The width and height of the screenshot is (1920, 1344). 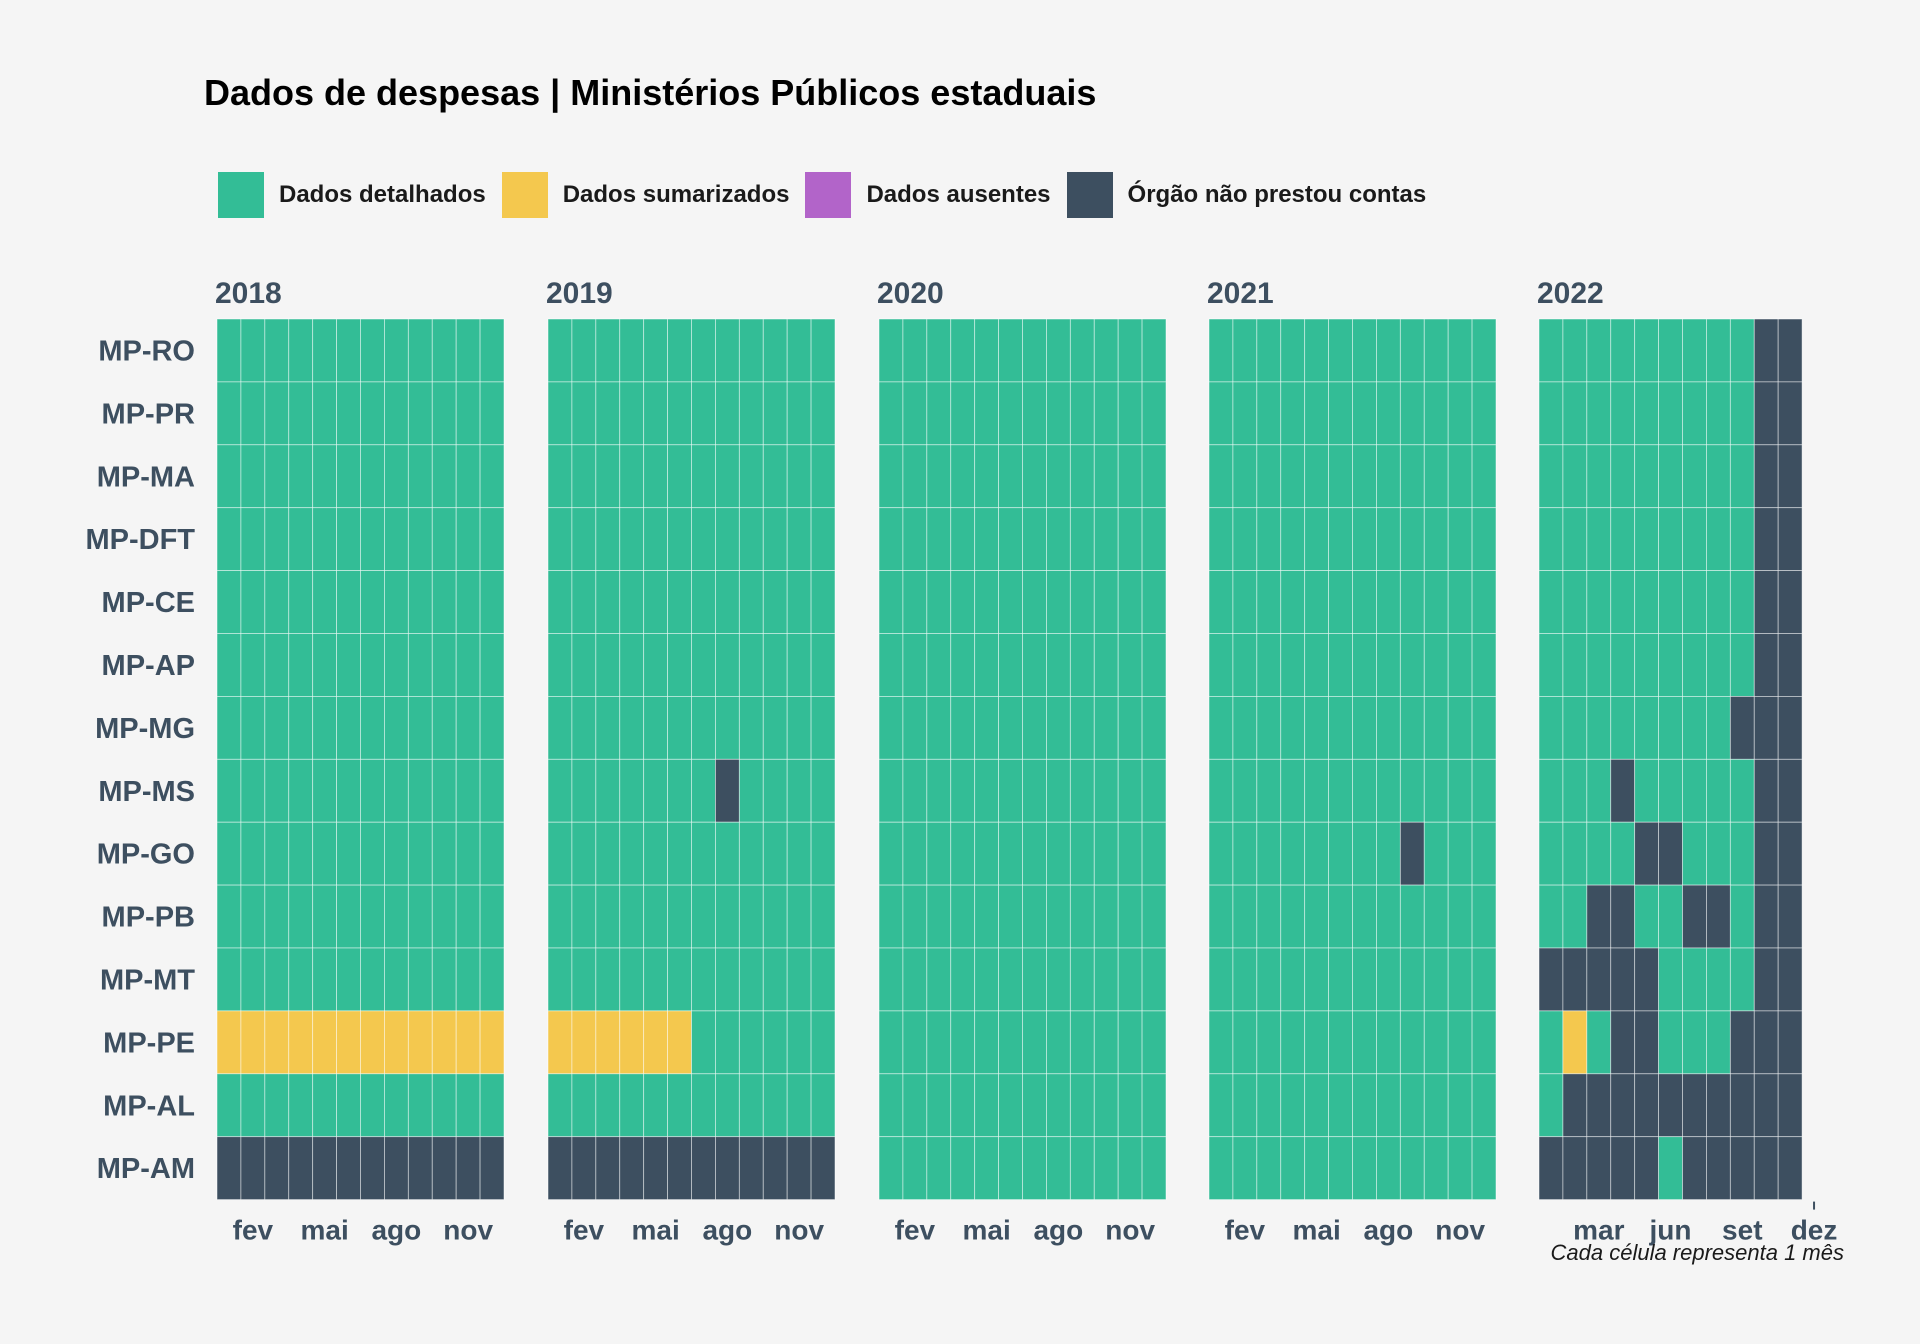 What do you see at coordinates (248, 293) in the screenshot?
I see `year-label-2018: 2018` at bounding box center [248, 293].